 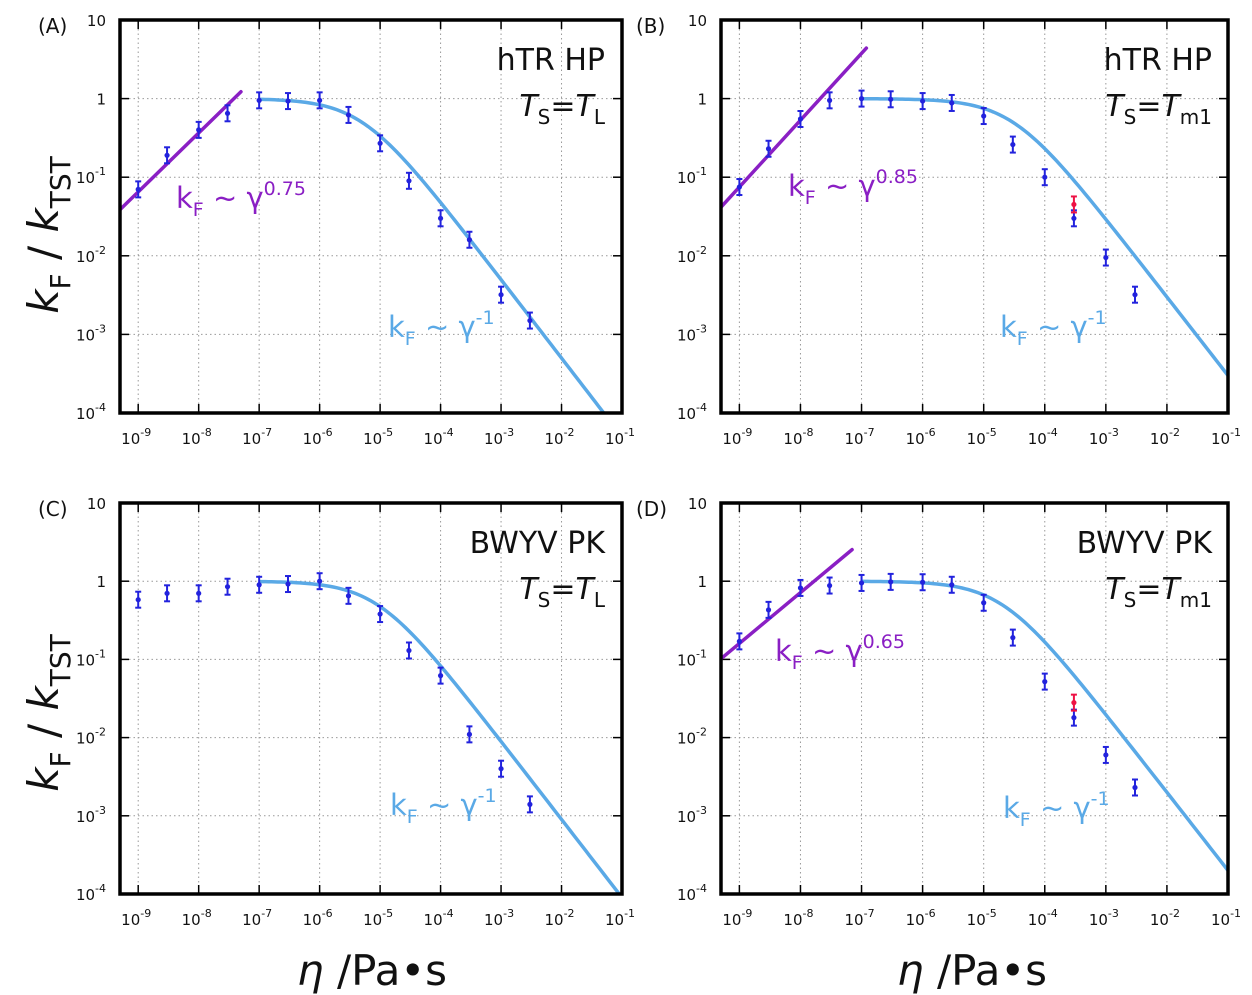 What do you see at coordinates (1165, 918) in the screenshot?
I see `x-tick-label: 10⁻²` at bounding box center [1165, 918].